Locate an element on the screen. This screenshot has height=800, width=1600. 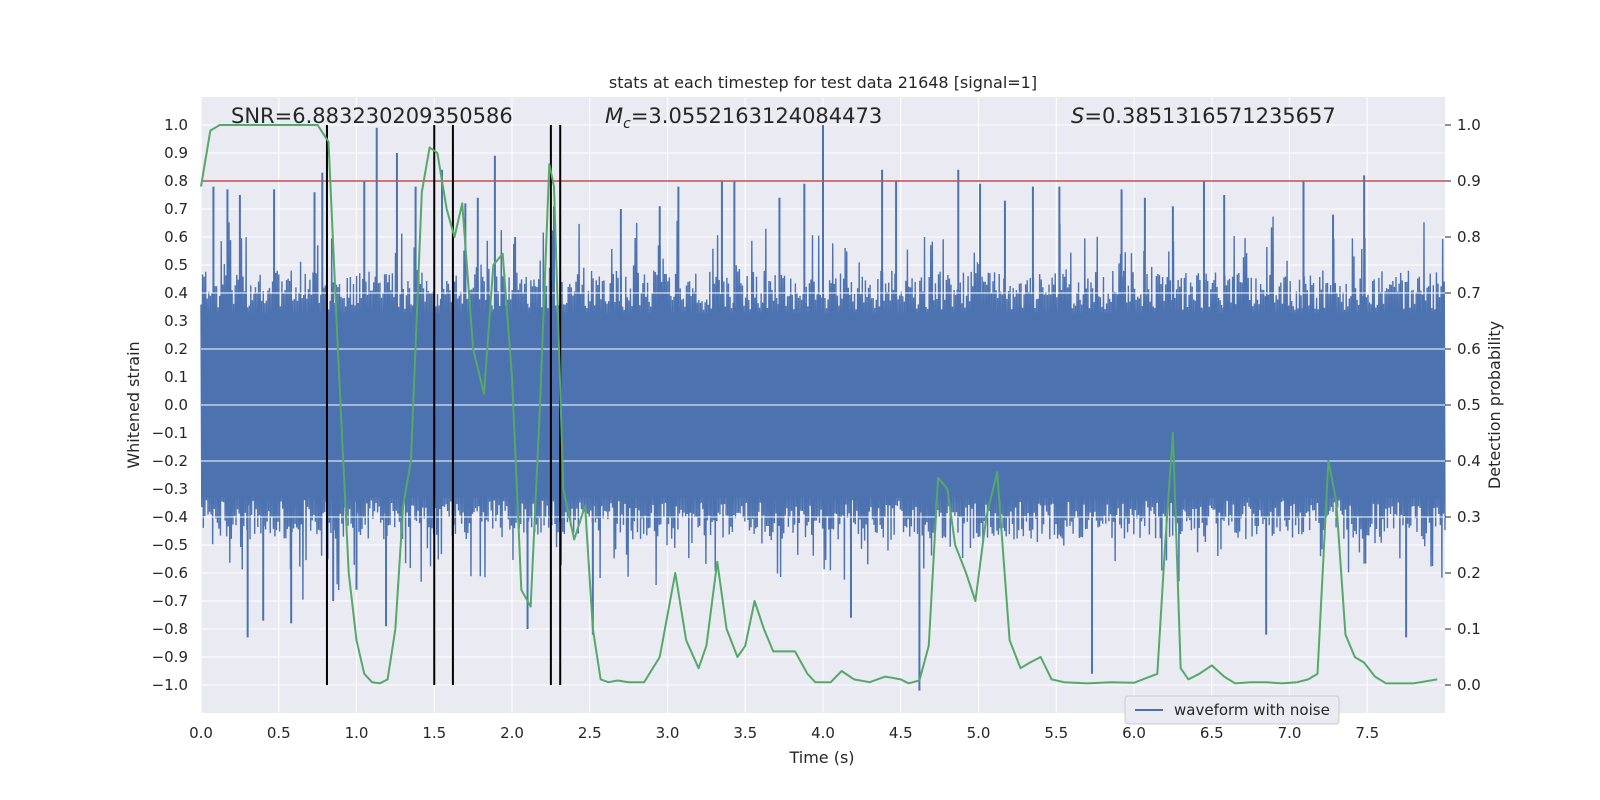
x-tick-label: 4.0 is located at coordinates (823, 733).